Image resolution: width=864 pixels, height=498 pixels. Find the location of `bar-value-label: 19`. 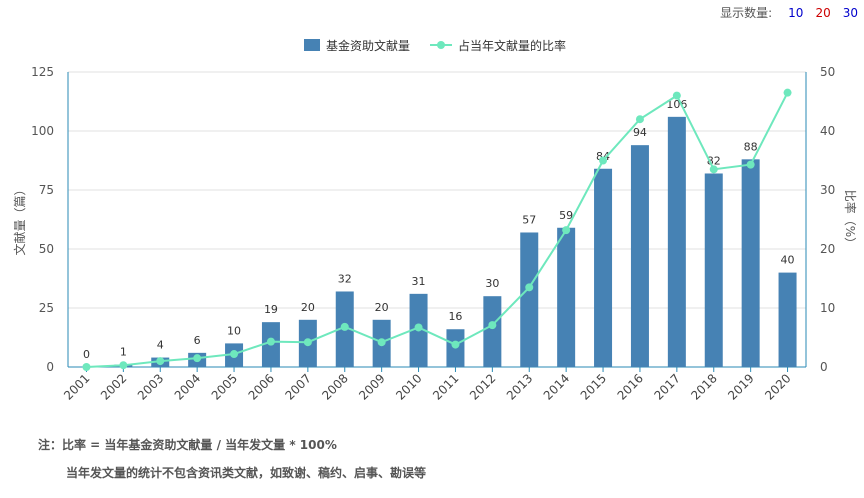

bar-value-label: 19 is located at coordinates (271, 309).